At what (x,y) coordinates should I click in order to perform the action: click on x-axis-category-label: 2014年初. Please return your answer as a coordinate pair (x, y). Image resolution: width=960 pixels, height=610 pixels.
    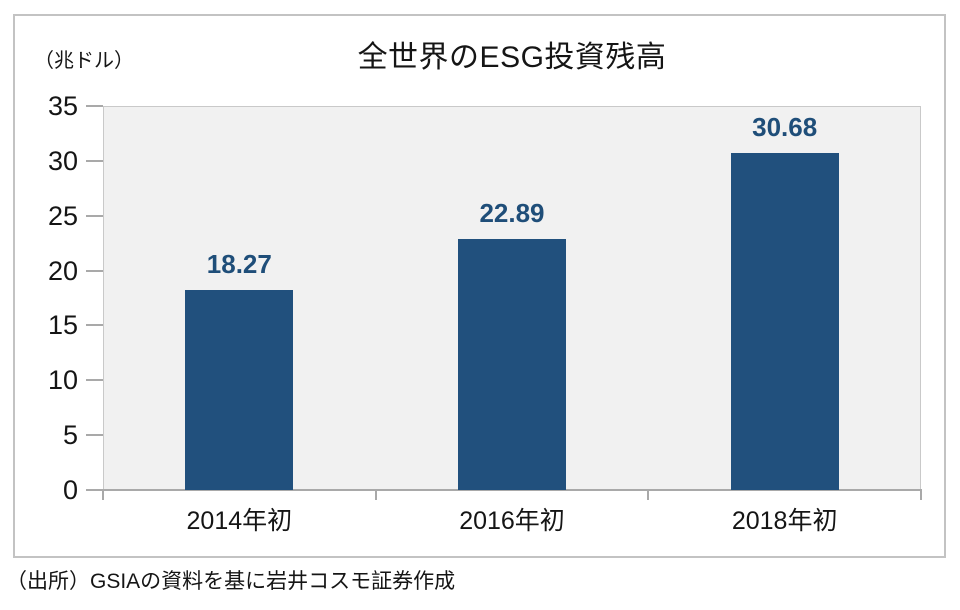
    Looking at the image, I should click on (239, 521).